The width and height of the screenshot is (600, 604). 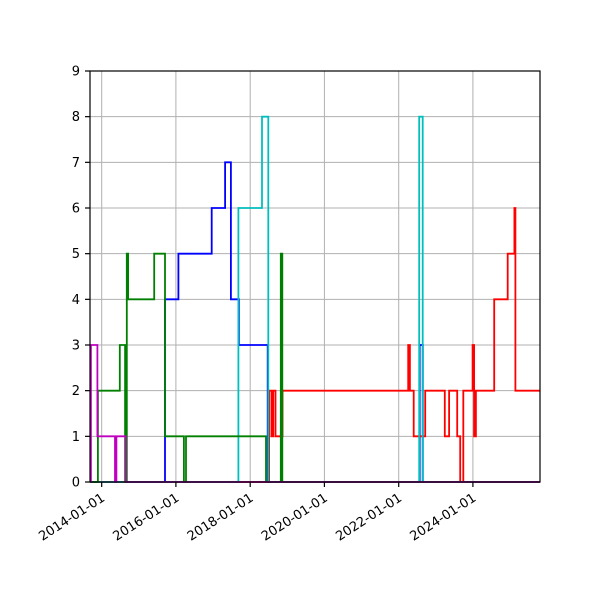 What do you see at coordinates (76, 483) in the screenshot?
I see `y-tick-label: 0` at bounding box center [76, 483].